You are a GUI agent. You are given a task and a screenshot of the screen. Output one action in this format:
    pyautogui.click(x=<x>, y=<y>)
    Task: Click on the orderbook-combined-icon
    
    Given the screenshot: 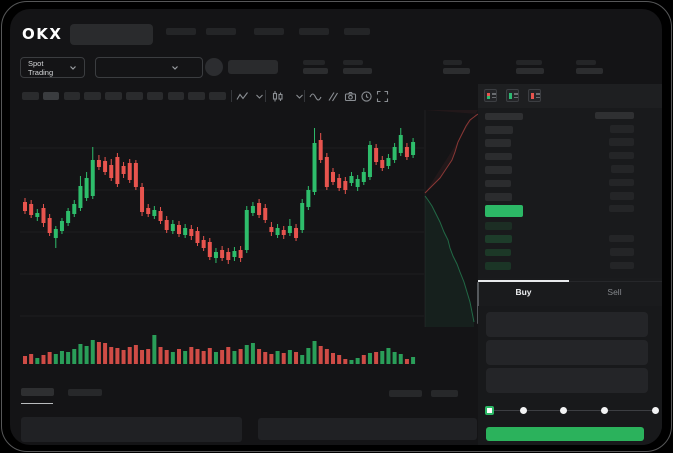 What is the action you would take?
    pyautogui.click(x=490, y=95)
    